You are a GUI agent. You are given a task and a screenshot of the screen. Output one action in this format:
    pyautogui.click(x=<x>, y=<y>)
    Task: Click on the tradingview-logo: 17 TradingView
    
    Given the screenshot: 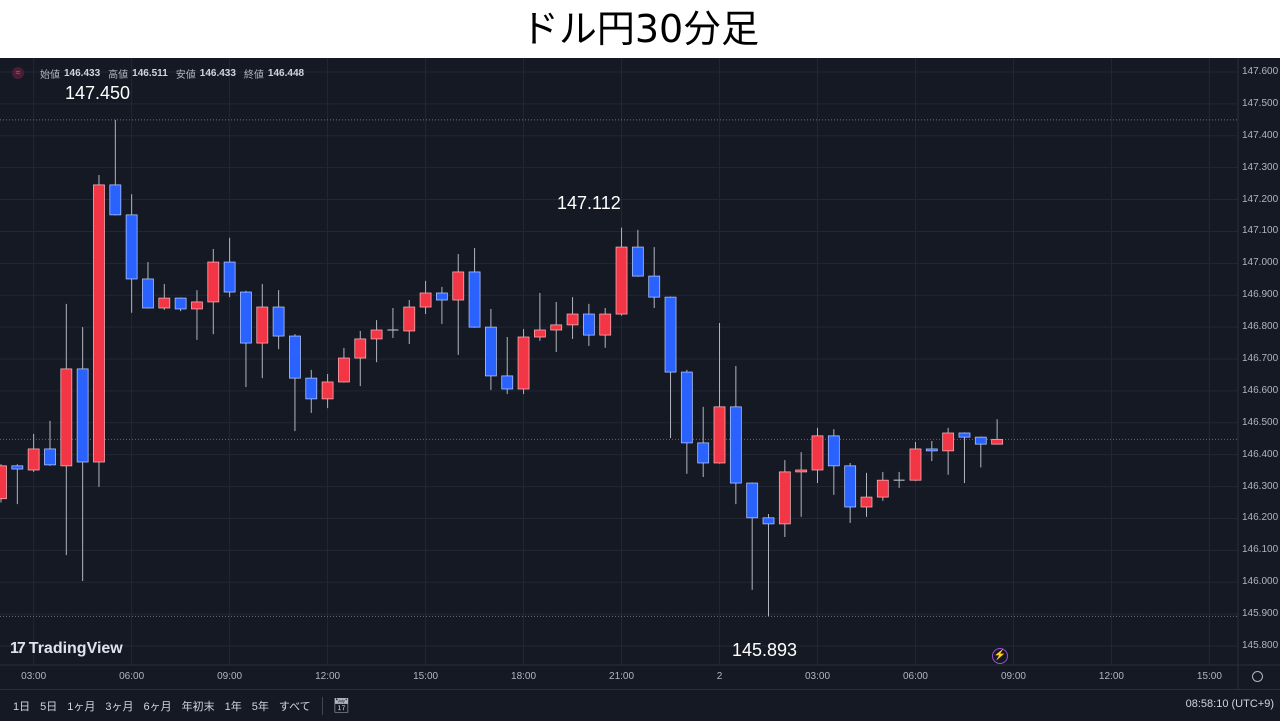 What is the action you would take?
    pyautogui.click(x=66, y=649)
    